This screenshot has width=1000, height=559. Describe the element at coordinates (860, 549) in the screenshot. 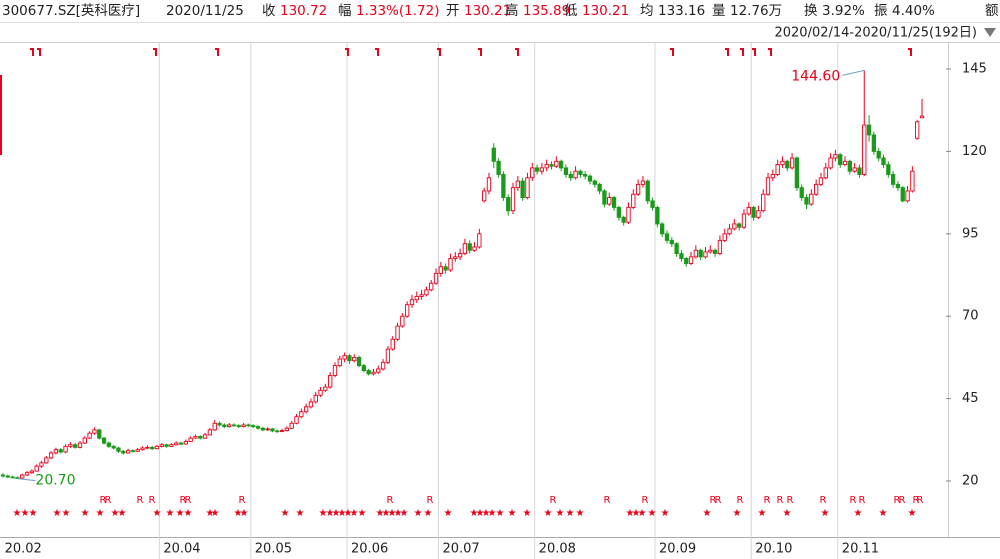

I see `x-tick-label: 20.11` at that location.